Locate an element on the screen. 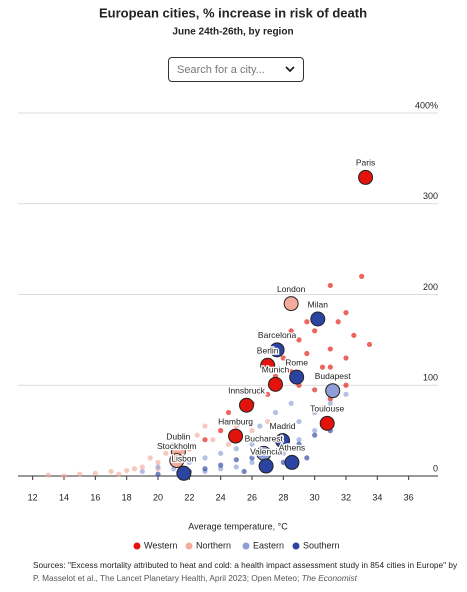 The width and height of the screenshot is (467, 592). legend-label: Western is located at coordinates (160, 545).